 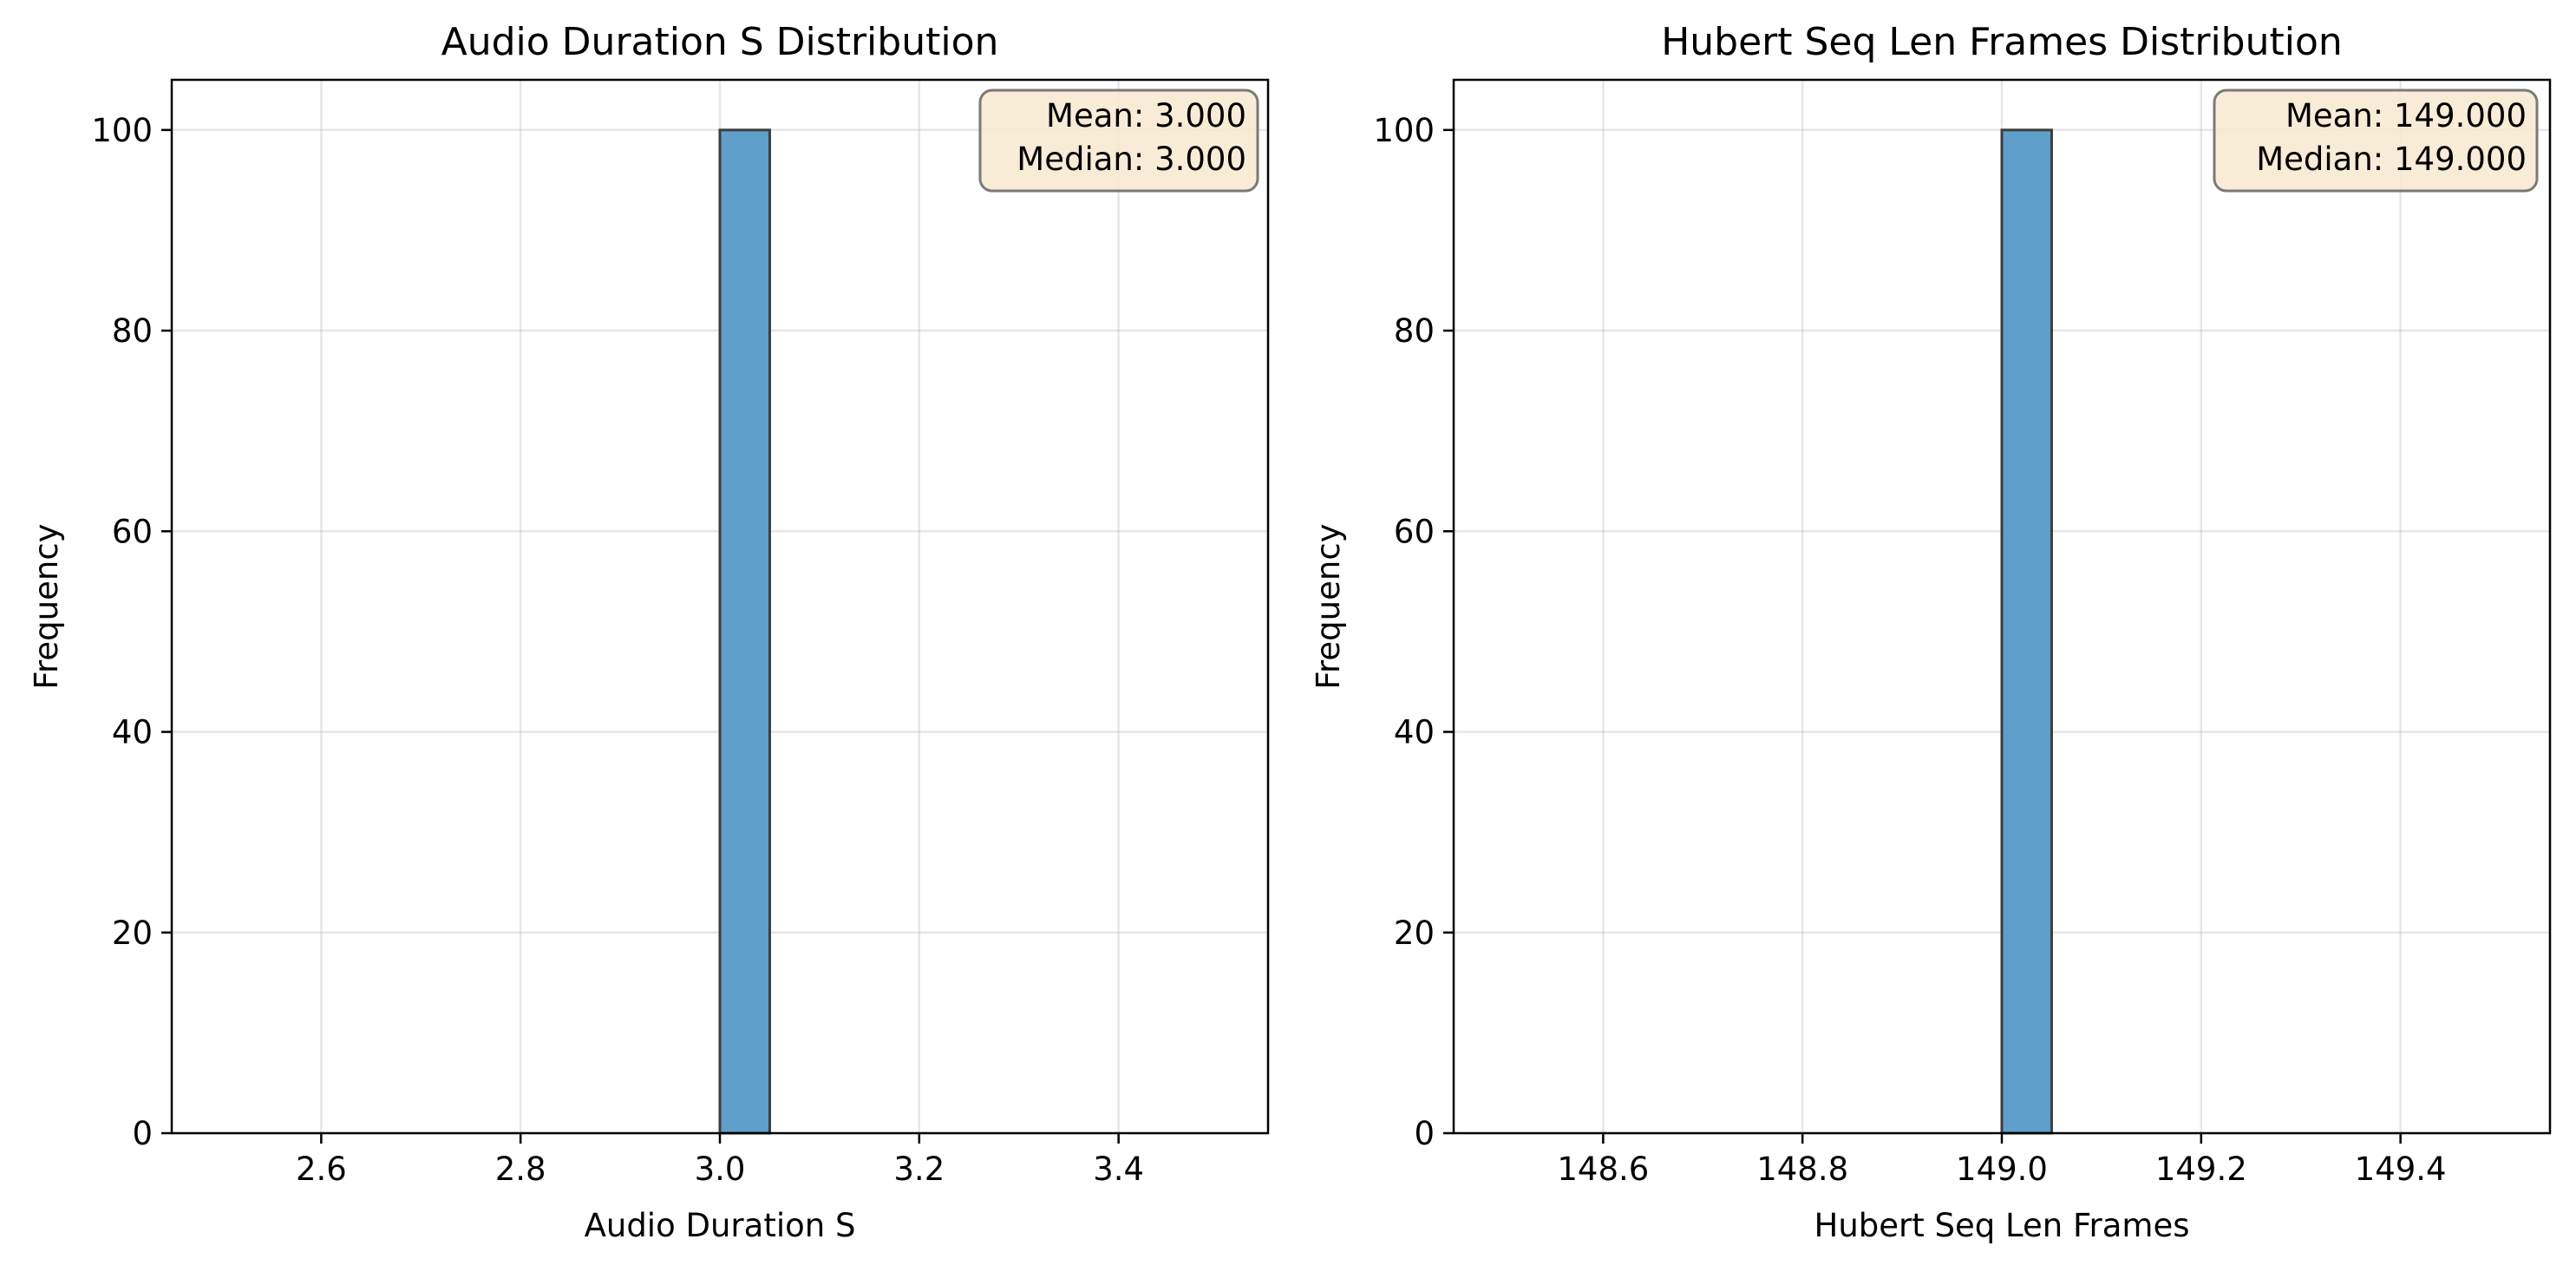 I want to click on x-ticks: 148.6 148.8 149.0 149.2 149.4, so click(x=2002, y=1160).